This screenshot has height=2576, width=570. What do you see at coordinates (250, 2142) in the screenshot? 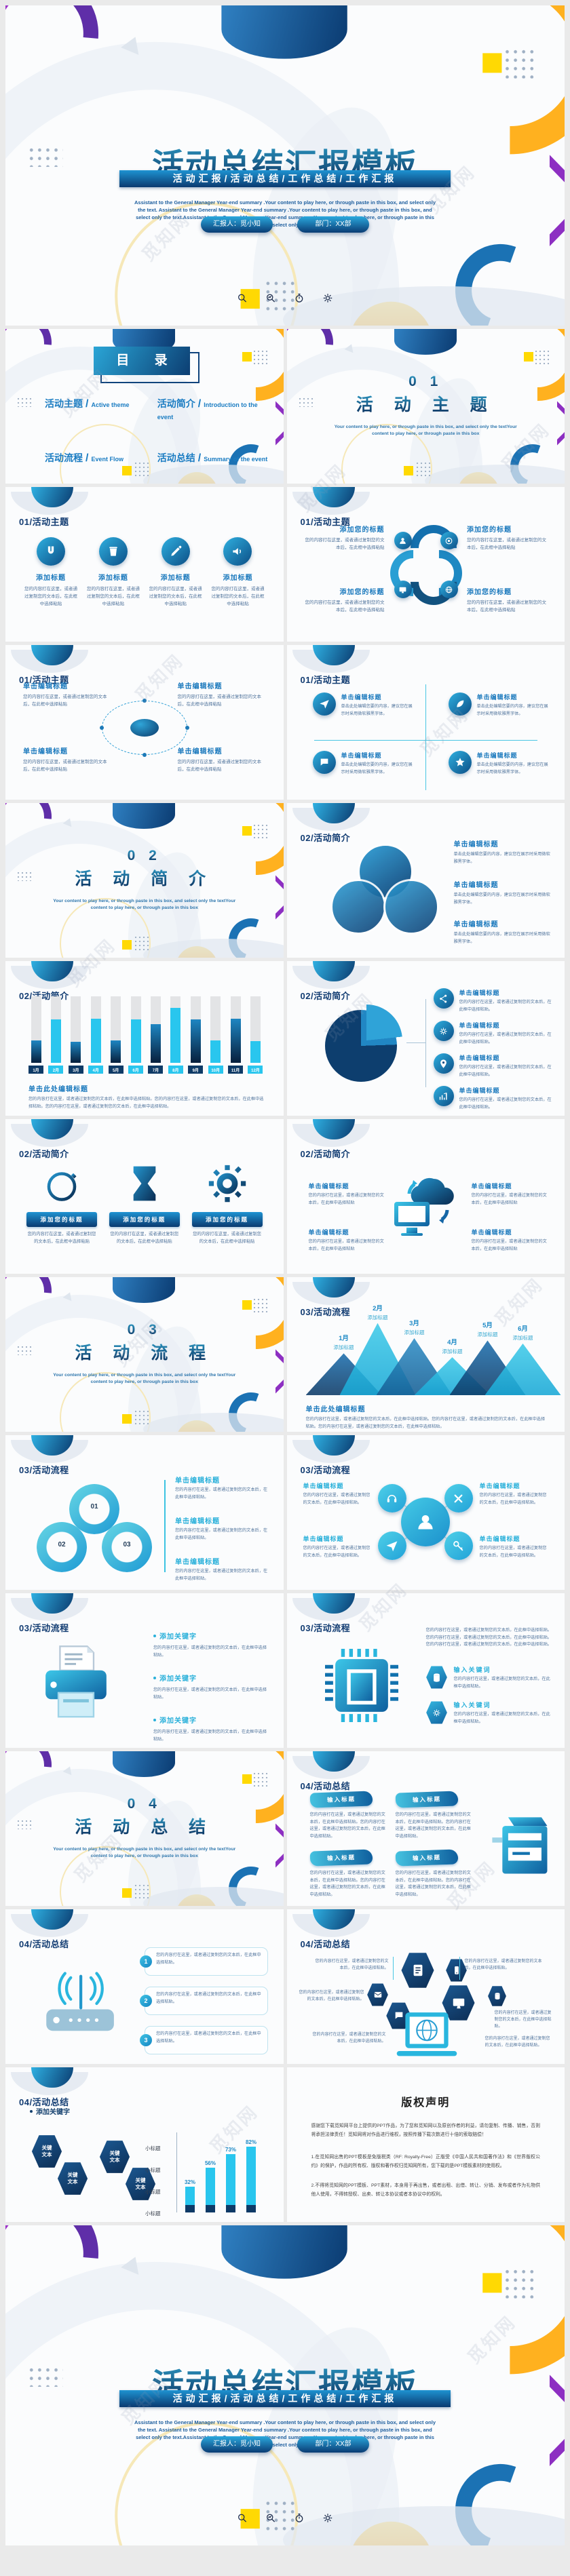
I see `bar-value: 82%` at bounding box center [250, 2142].